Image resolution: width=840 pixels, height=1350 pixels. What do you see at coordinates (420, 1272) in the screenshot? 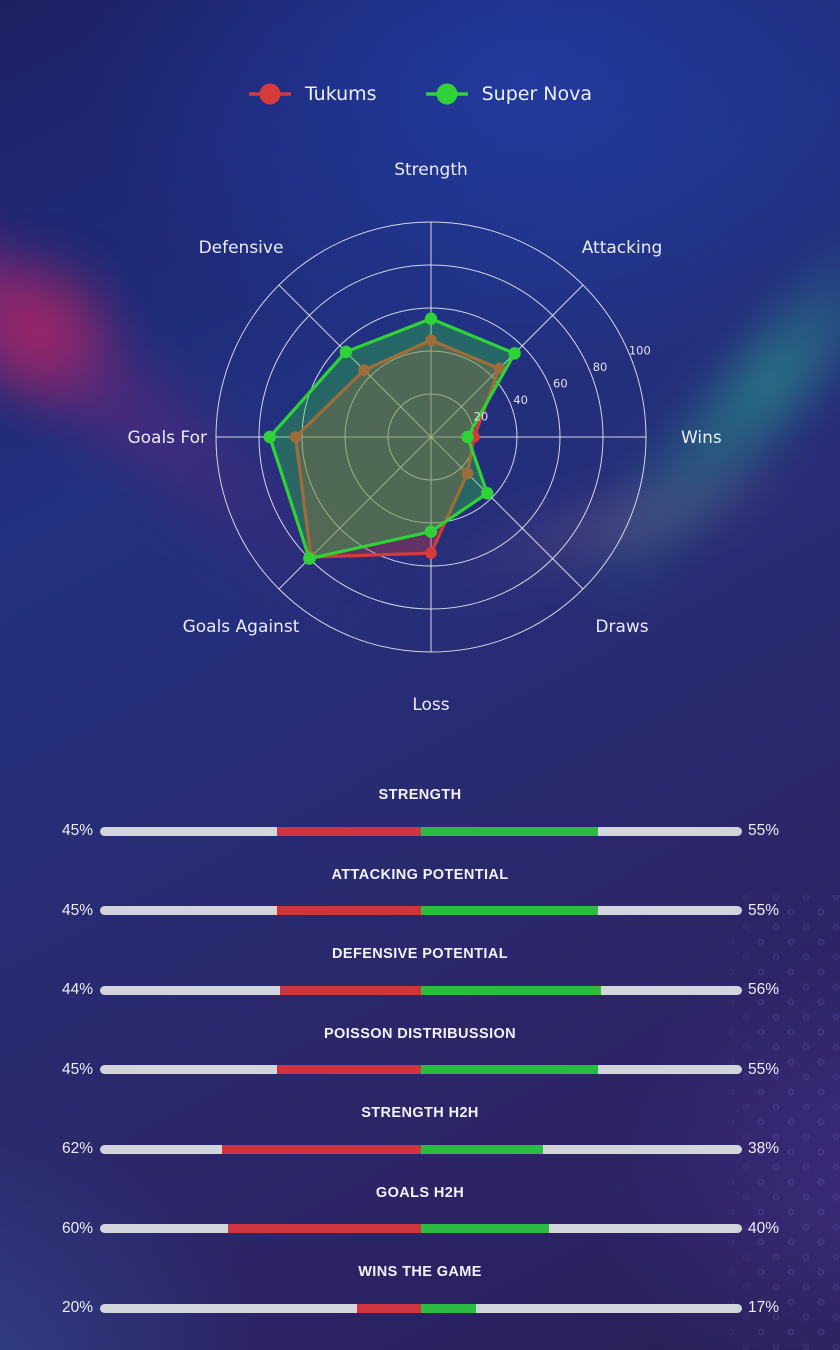
I see `bar-title: WINS THE GAME` at bounding box center [420, 1272].